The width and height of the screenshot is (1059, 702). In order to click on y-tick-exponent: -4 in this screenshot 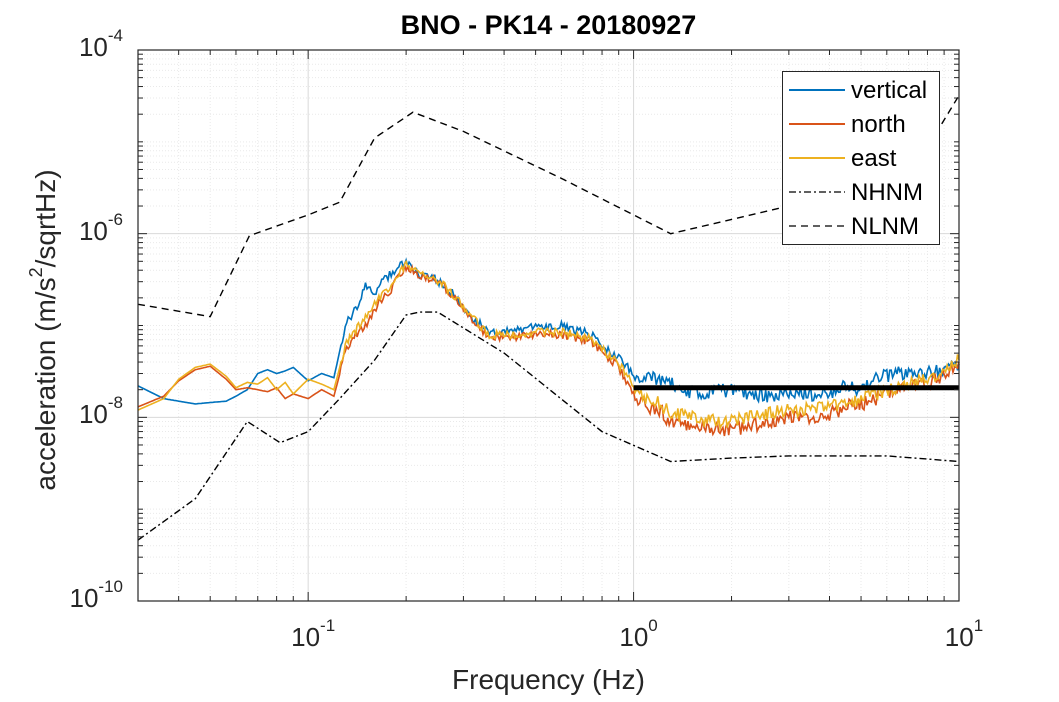, I will do `click(115, 35)`.